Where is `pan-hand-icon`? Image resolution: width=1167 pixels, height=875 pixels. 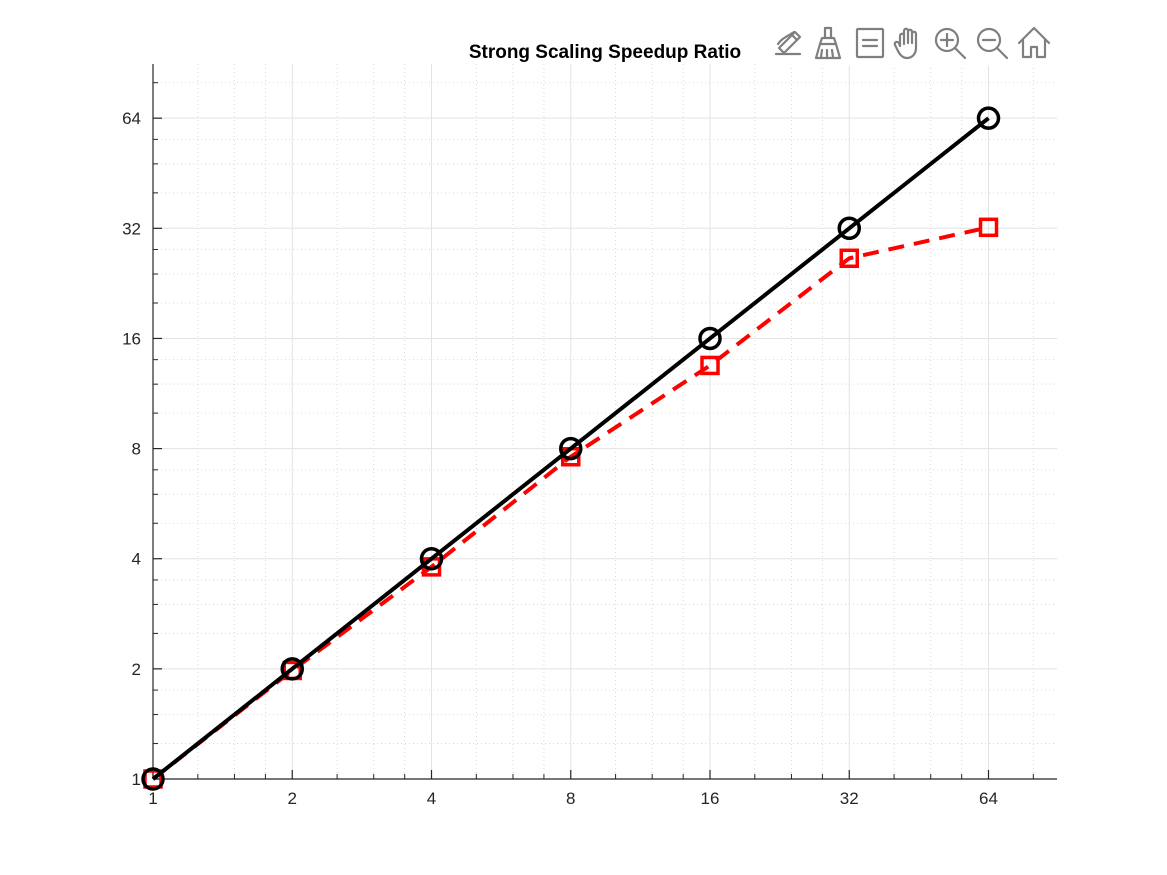
pan-hand-icon is located at coordinates (910, 43).